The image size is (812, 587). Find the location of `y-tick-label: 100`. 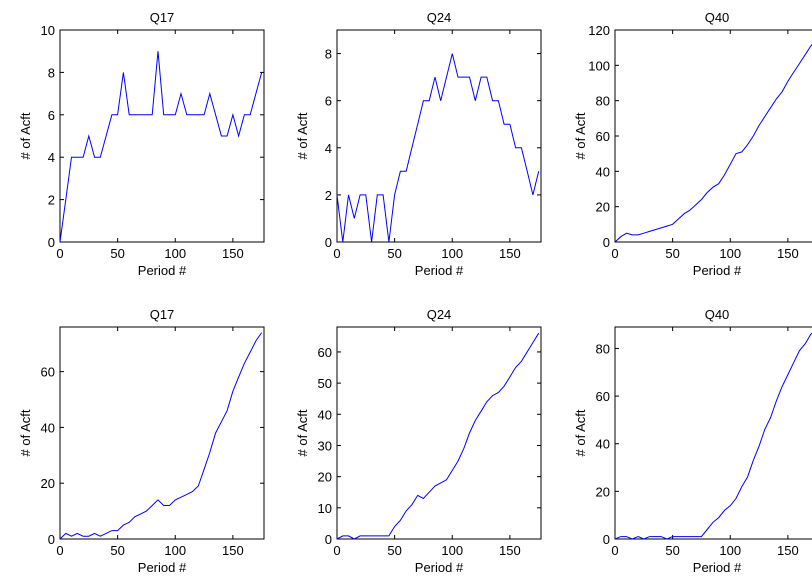

y-tick-label: 100 is located at coordinates (599, 65).